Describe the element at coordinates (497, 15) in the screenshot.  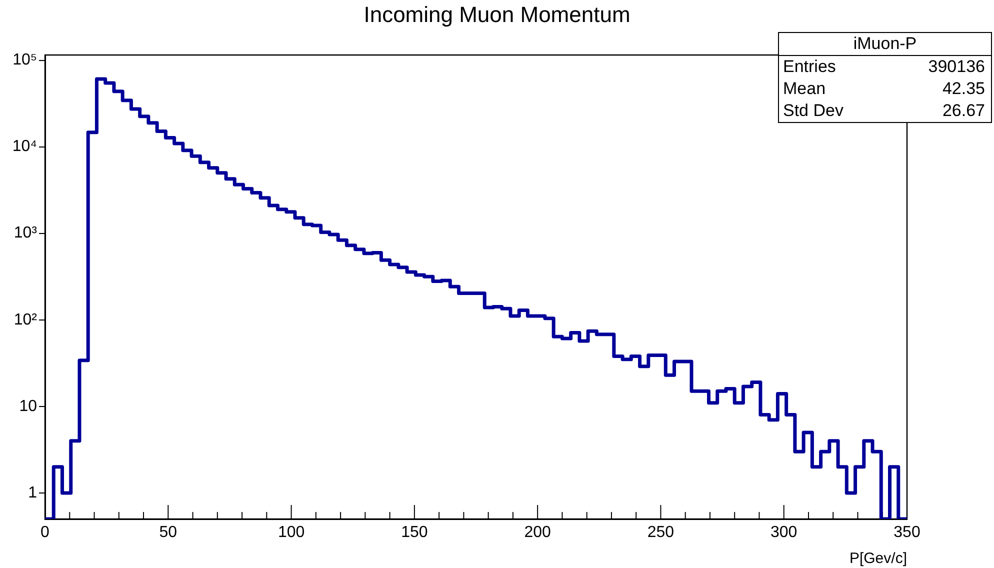
I see `chart-title: Incoming Muon Momentum` at that location.